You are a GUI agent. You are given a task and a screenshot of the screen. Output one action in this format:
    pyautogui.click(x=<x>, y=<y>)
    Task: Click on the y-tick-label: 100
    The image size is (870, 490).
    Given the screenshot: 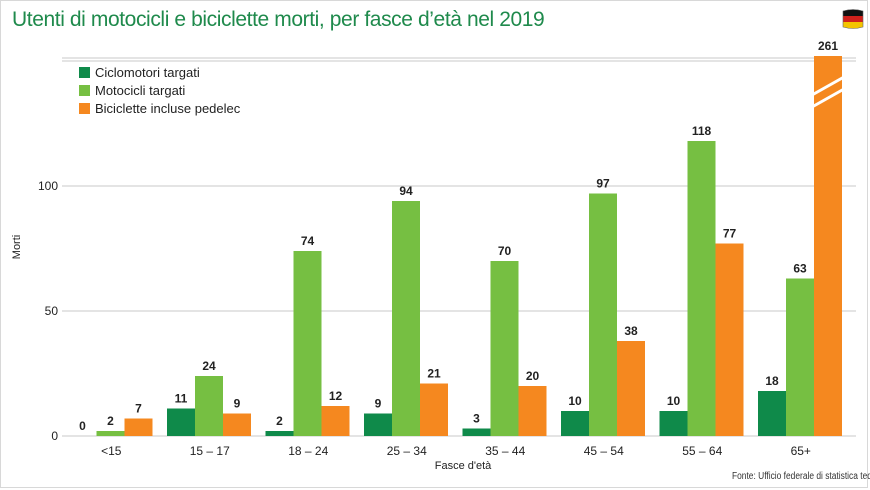 What is the action you would take?
    pyautogui.click(x=48, y=186)
    